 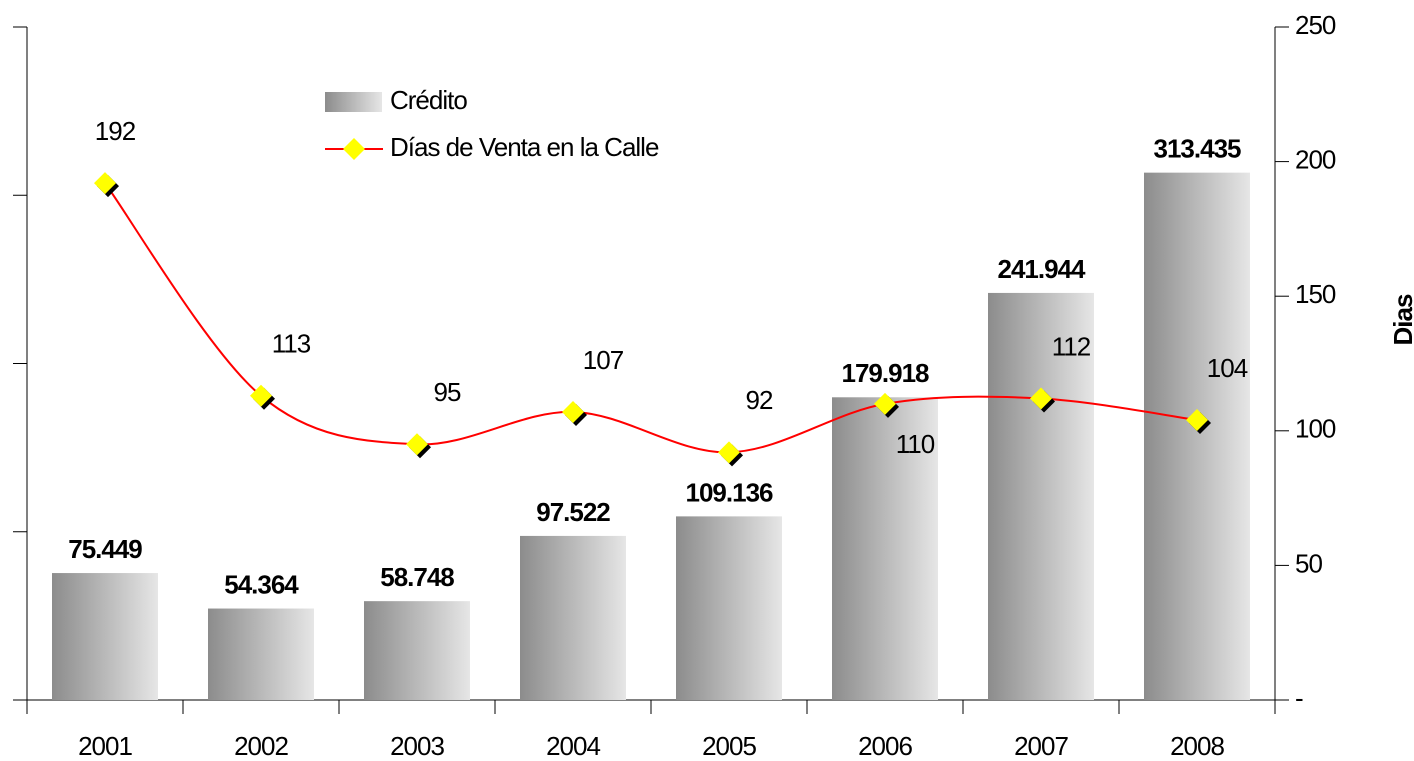 I want to click on y2-tick-label: 150, so click(x=1315, y=294).